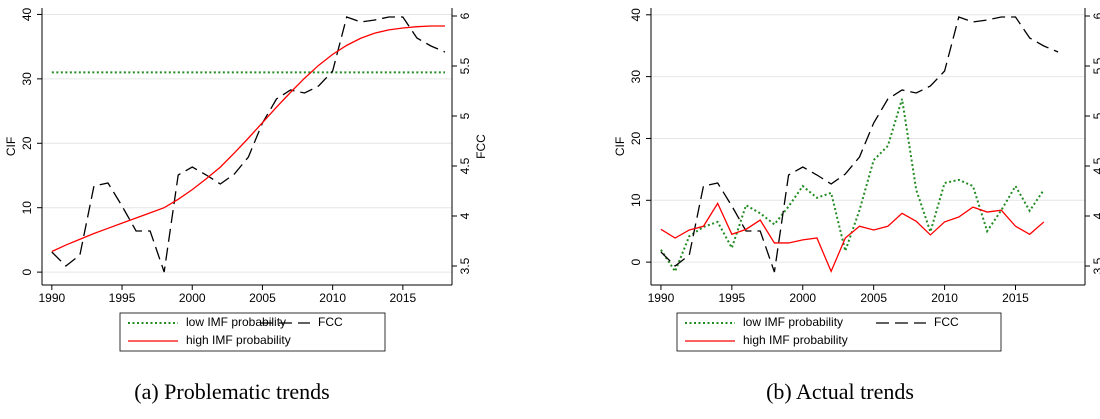  Describe the element at coordinates (840, 391) in the screenshot. I see `chart-caption: (b) Actual trends` at that location.